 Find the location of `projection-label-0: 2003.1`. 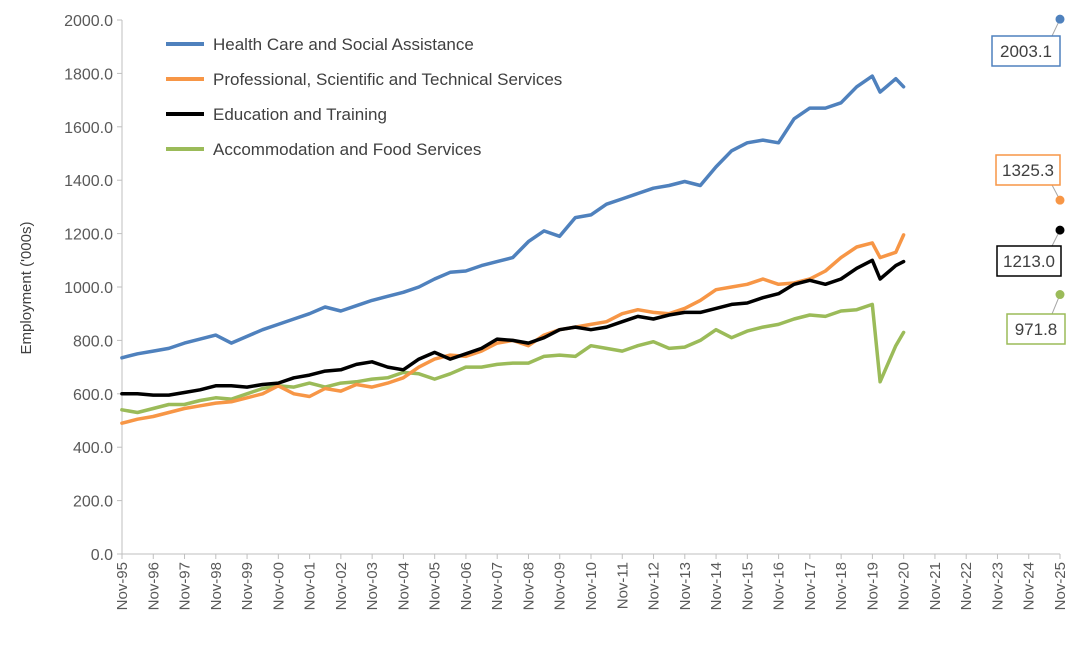

projection-label-0: 2003.1 is located at coordinates (1026, 51).